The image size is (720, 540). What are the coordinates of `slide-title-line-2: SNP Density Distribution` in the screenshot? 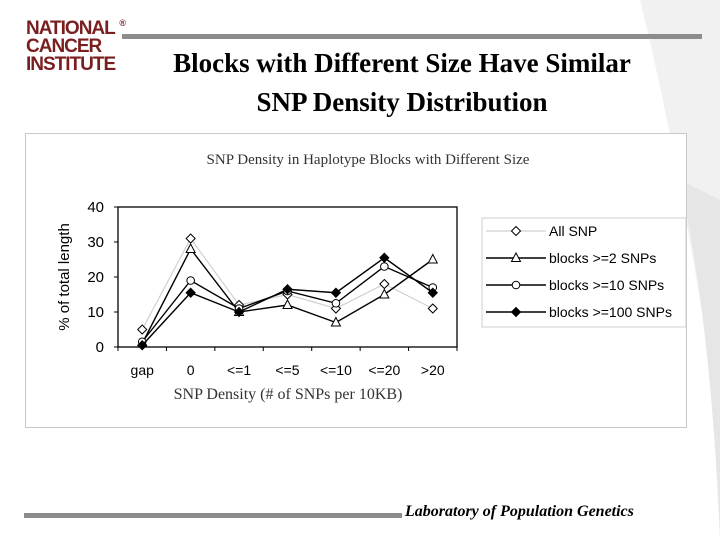 It's located at (402, 102).